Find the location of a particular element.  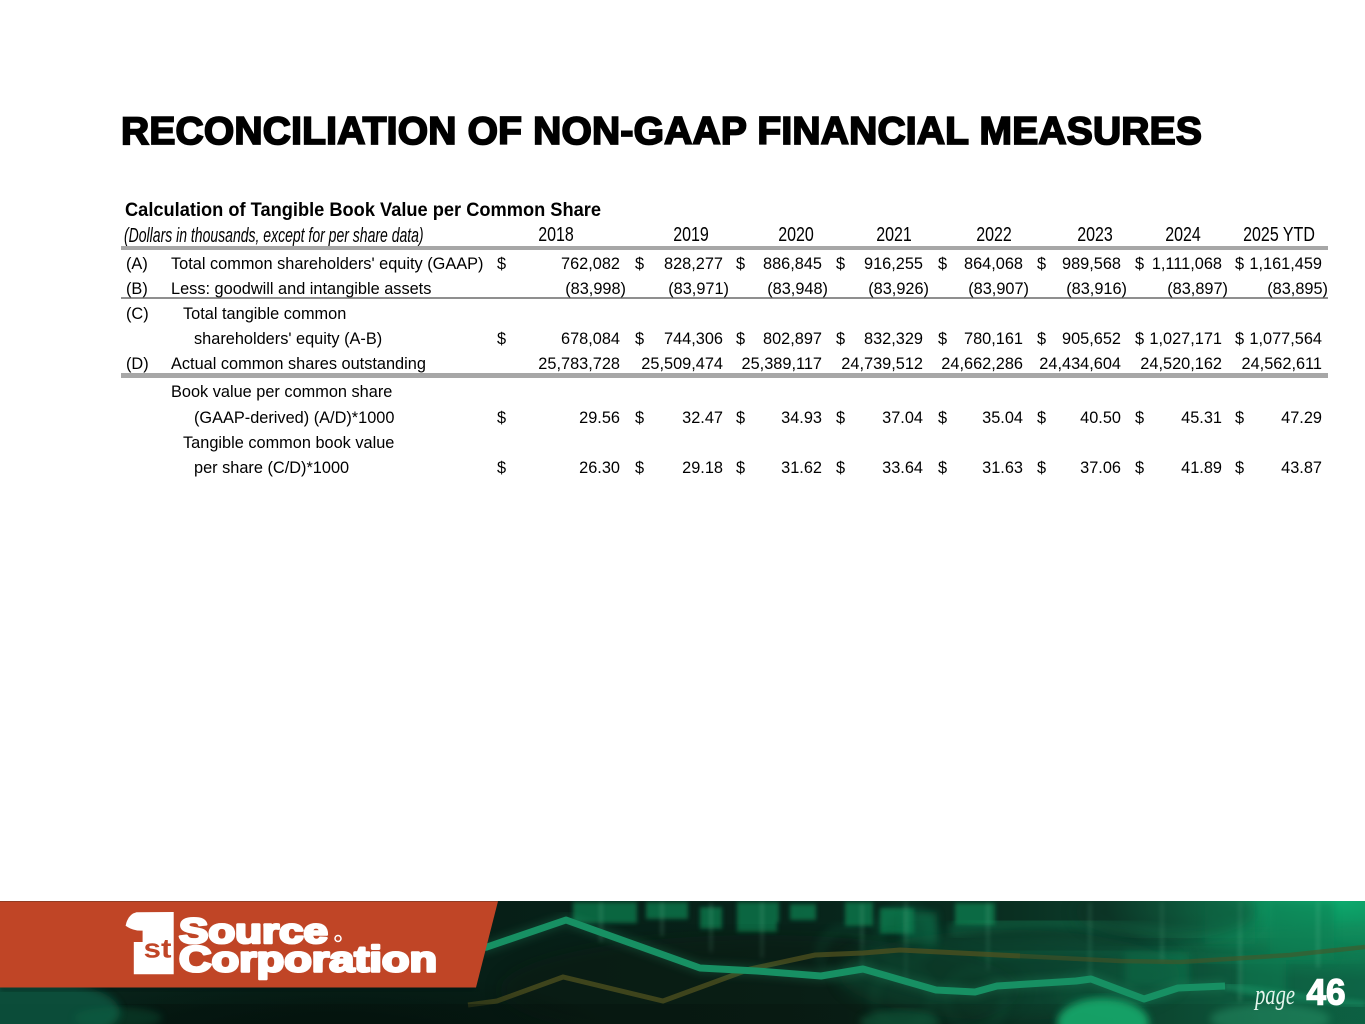

svg-text: Corporation is located at coordinates (308, 959).